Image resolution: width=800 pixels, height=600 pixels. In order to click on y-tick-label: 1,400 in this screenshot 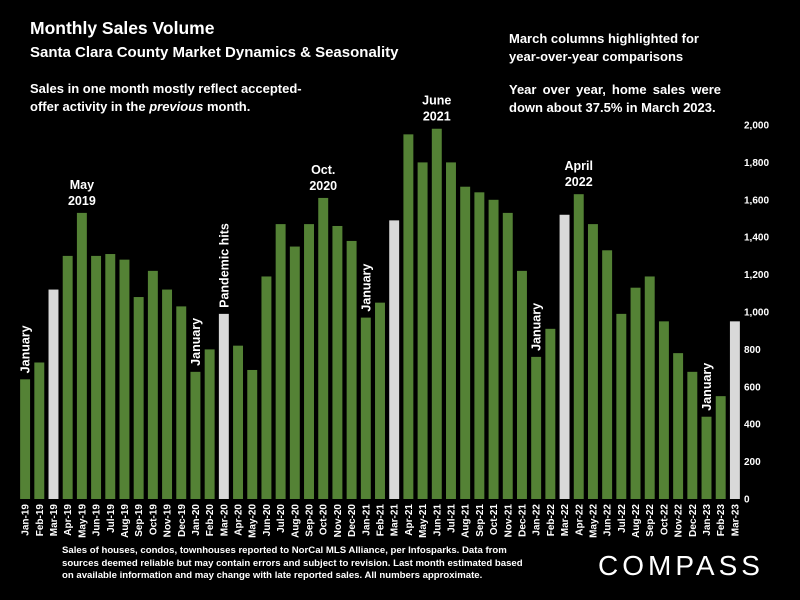, I will do `click(756, 238)`.